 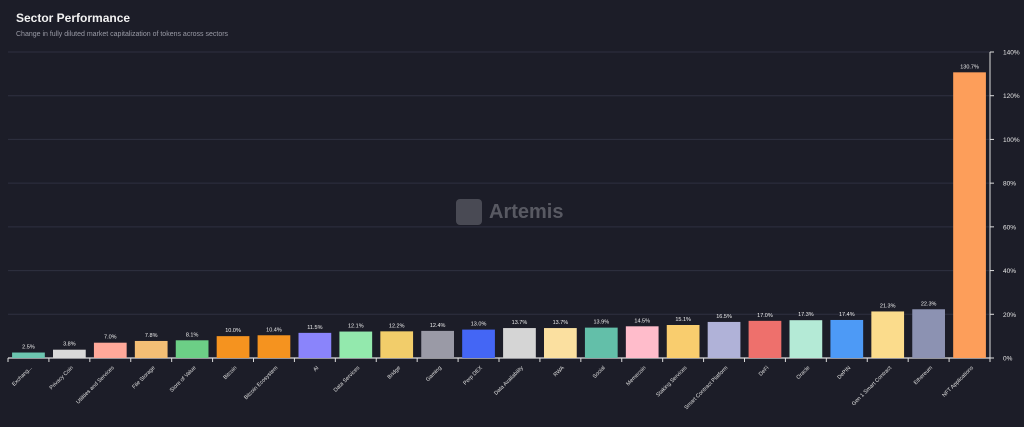 What do you see at coordinates (62, 378) in the screenshot?
I see `x-tick-label: Privacy Coin` at bounding box center [62, 378].